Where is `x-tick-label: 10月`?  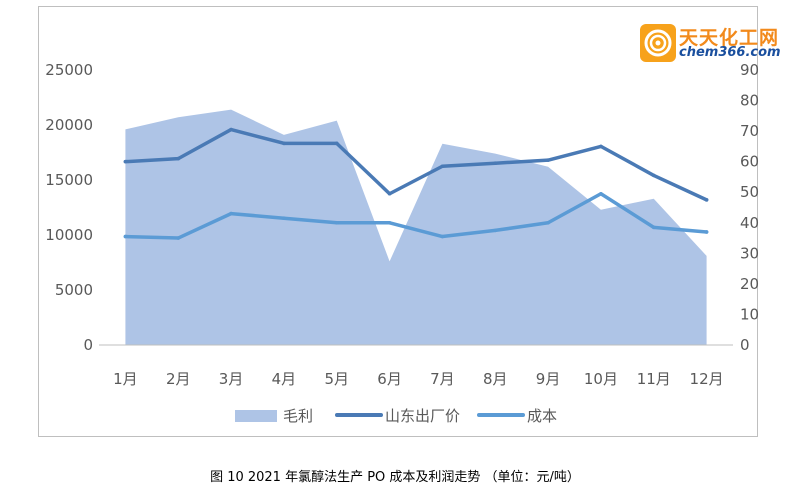
x-tick-label: 10月 is located at coordinates (601, 379).